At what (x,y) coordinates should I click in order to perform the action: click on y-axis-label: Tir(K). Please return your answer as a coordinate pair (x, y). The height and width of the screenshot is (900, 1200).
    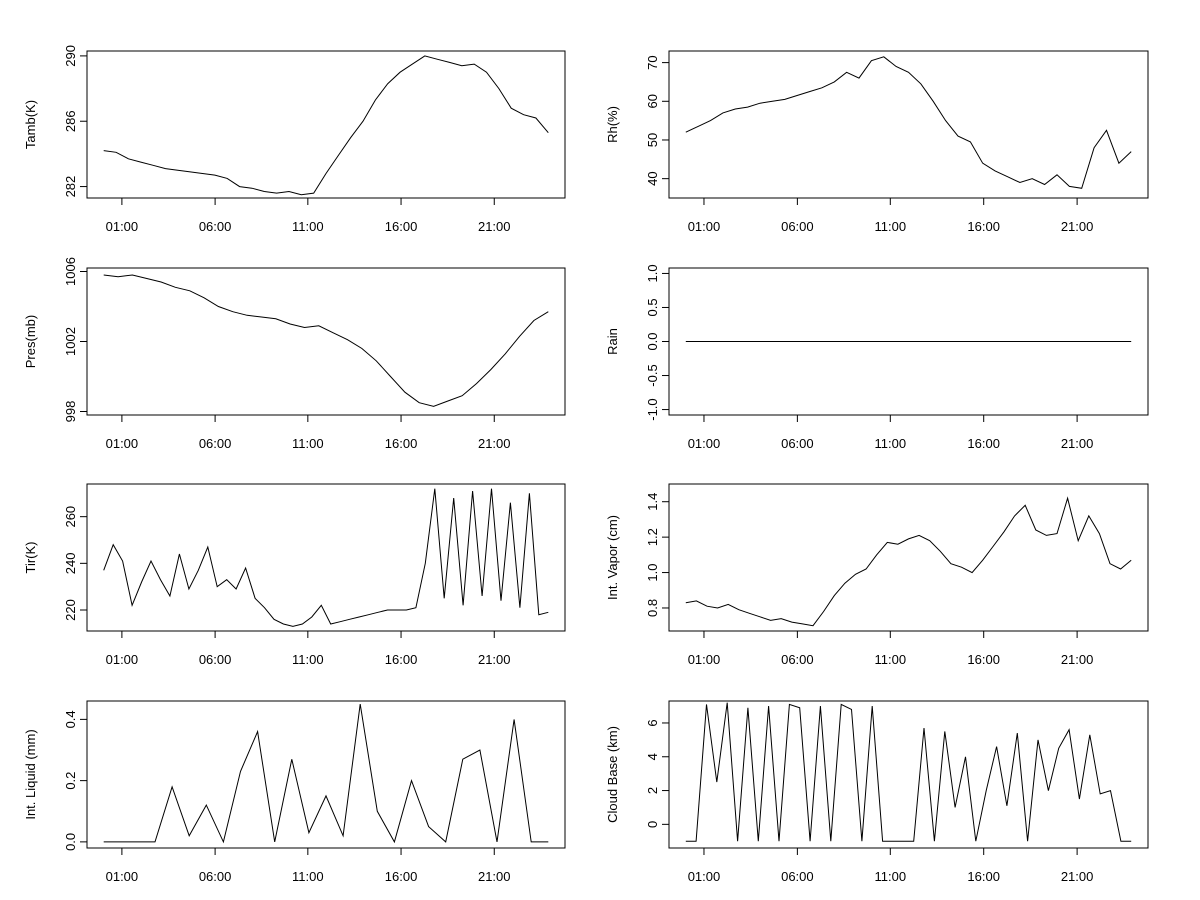
    Looking at the image, I should click on (30, 557).